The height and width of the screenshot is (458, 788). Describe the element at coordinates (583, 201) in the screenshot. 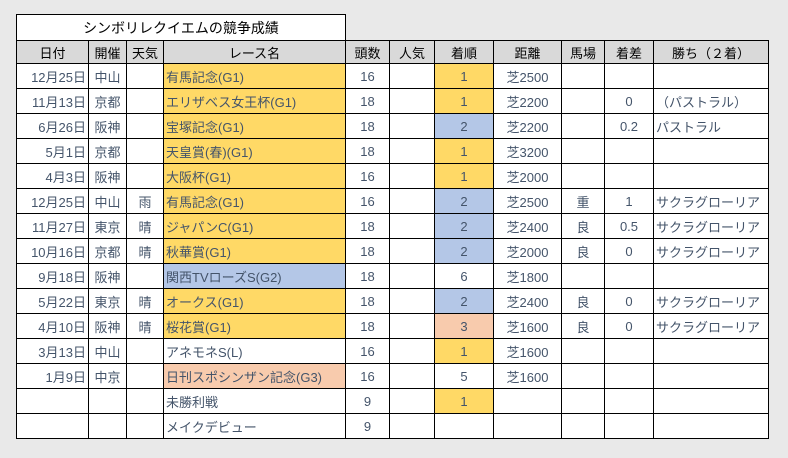

I see `cell-track-condition: 重` at that location.